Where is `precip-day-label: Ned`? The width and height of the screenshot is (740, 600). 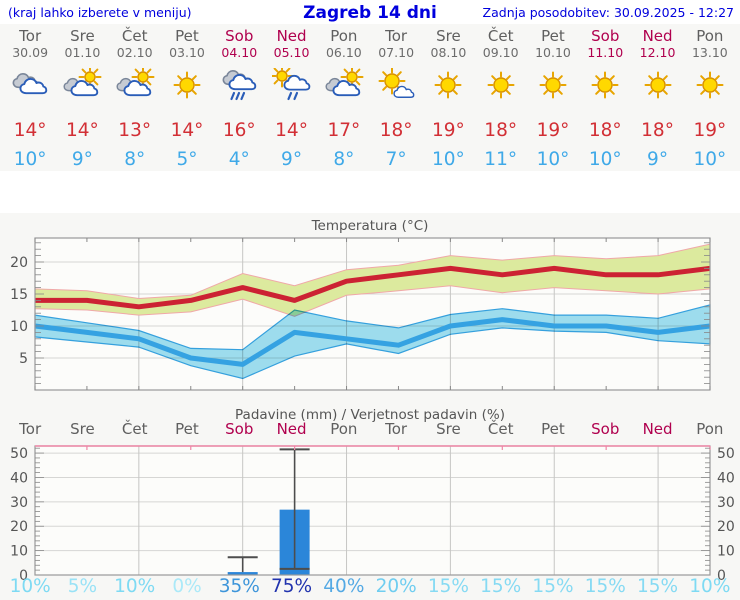
precip-day-label: Ned is located at coordinates (291, 429).